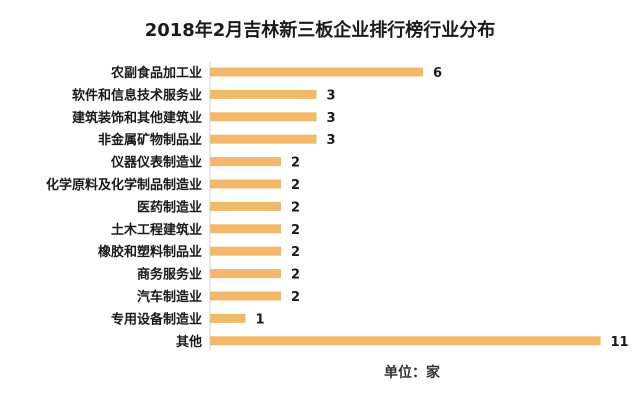  I want to click on category-label: 农副食品加工业, so click(156, 73).